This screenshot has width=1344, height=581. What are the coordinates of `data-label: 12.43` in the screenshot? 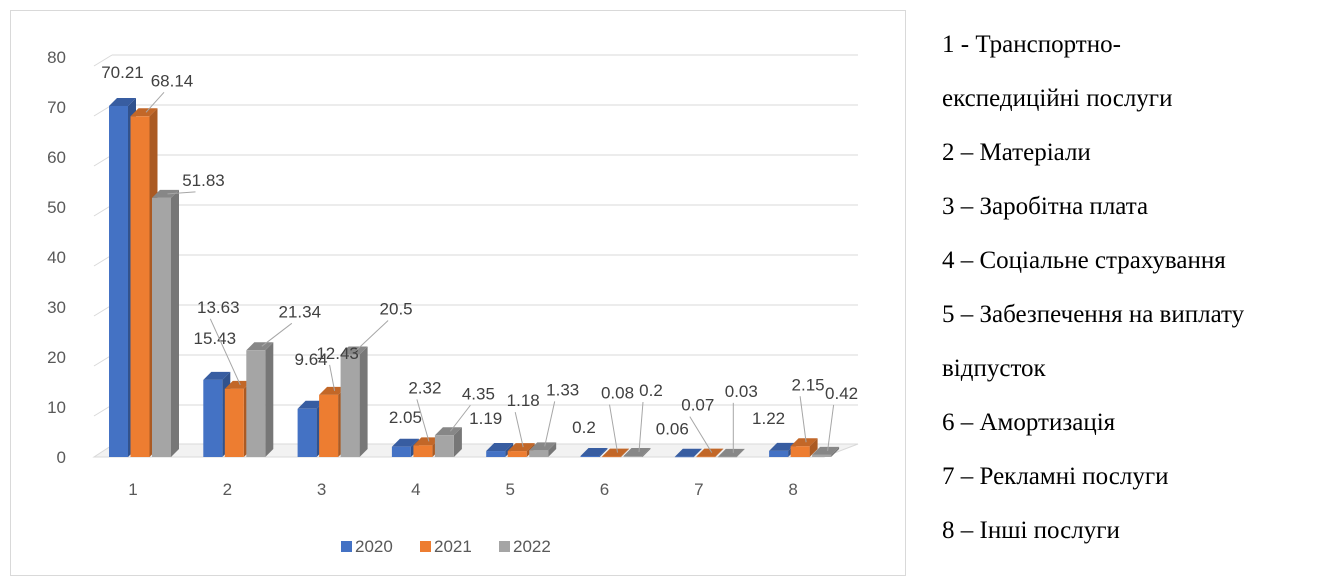 It's located at (337, 353).